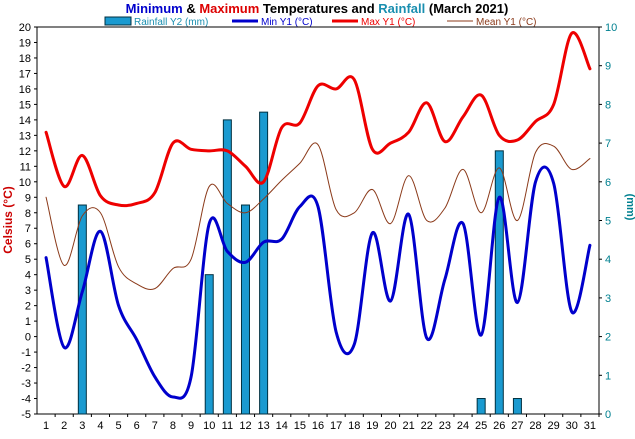 Image resolution: width=635 pixels, height=439 pixels. I want to click on x-tick-label: 21, so click(409, 426).